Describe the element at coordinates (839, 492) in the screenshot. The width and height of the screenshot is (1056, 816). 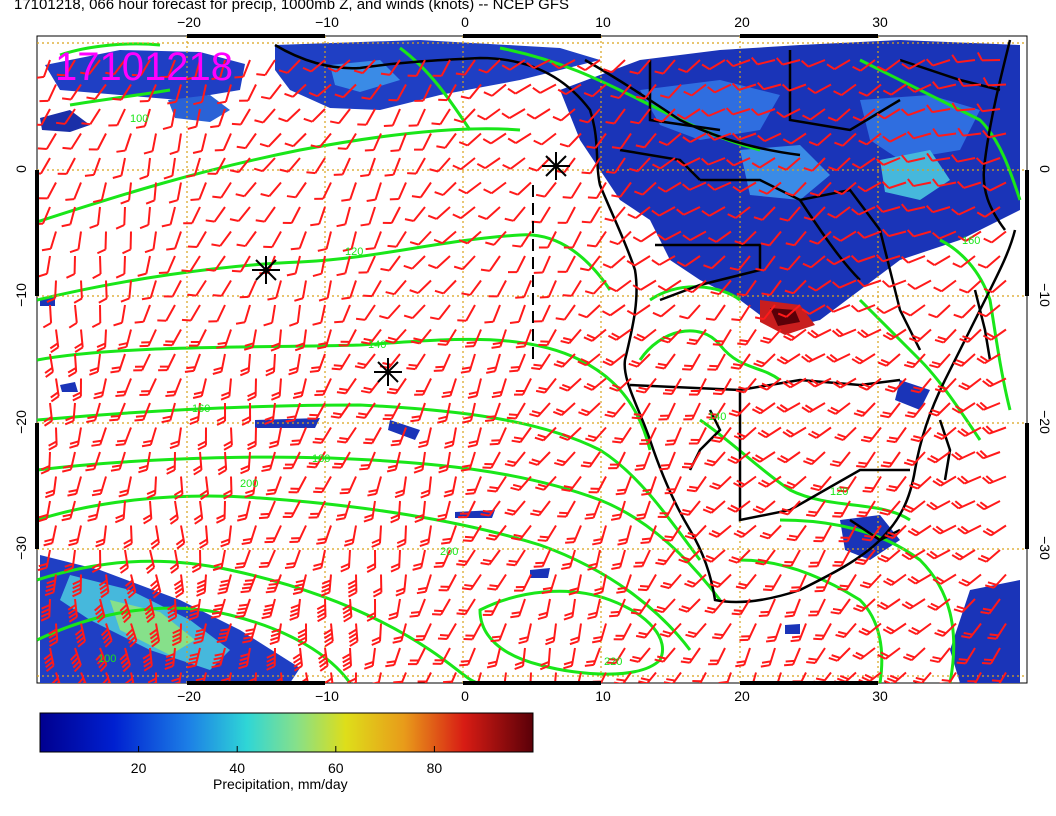
I see `contour-label: 120` at that location.